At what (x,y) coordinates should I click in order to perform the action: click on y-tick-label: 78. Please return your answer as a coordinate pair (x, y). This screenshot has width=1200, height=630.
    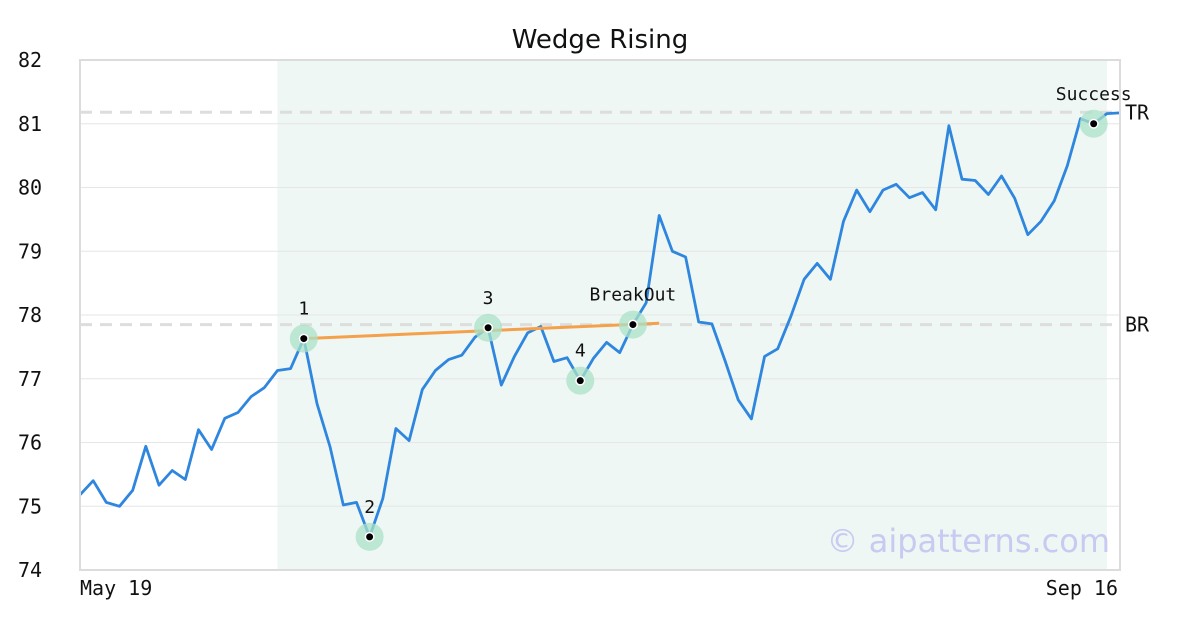
    Looking at the image, I should click on (30, 315).